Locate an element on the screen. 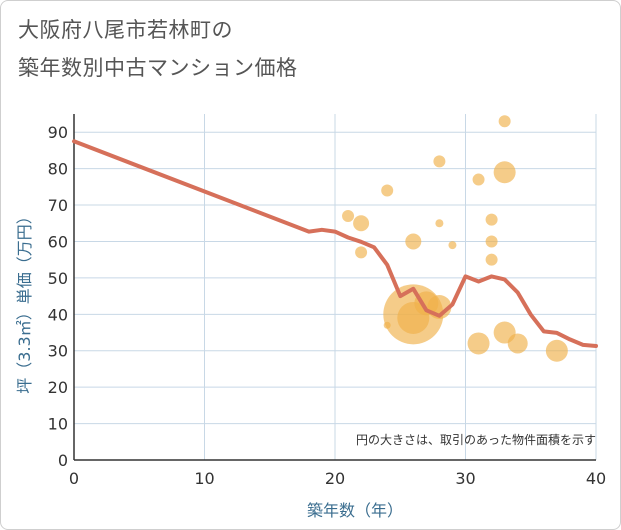  size-note: 円の大きさは、取引のあった物件面積を示す is located at coordinates (476, 439).